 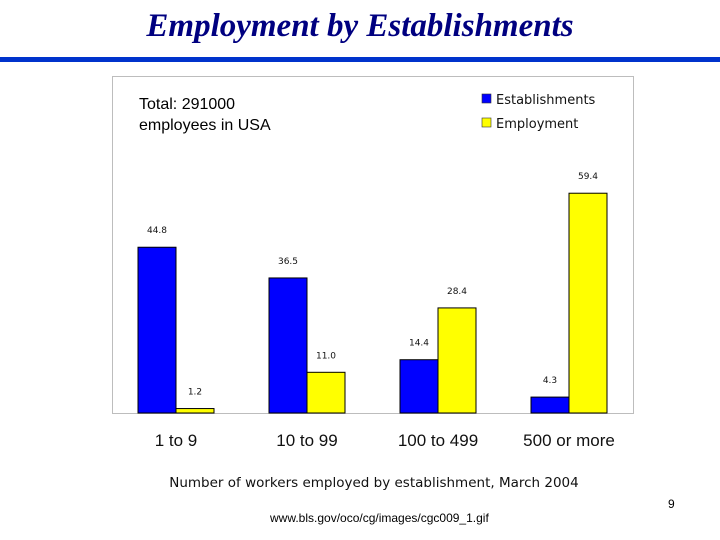 What do you see at coordinates (306, 440) in the screenshot?
I see `category-label-10-to-99: 10 to 99` at bounding box center [306, 440].